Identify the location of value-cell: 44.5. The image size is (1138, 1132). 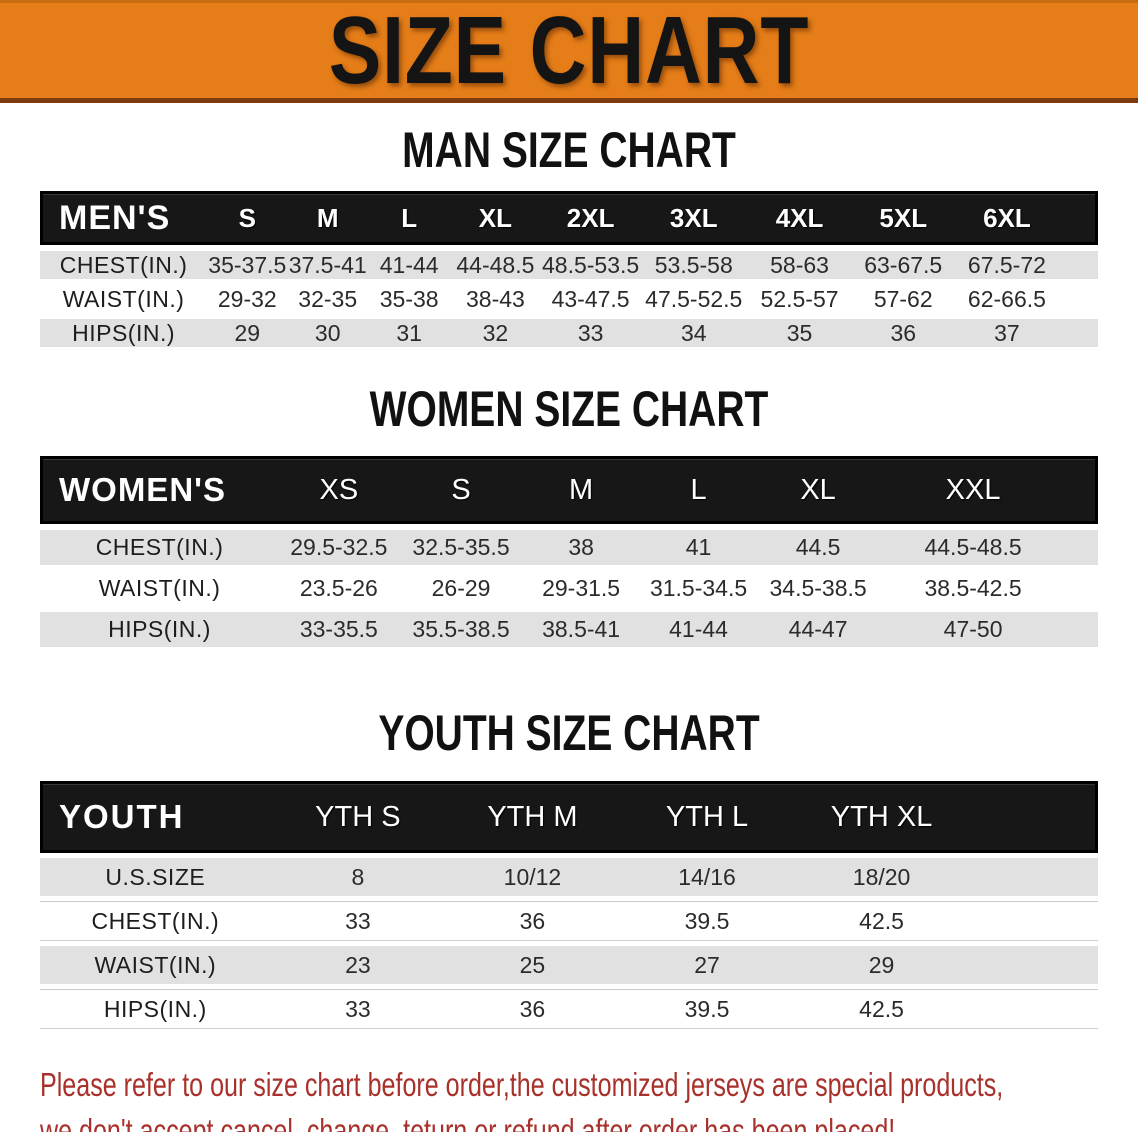
(818, 547).